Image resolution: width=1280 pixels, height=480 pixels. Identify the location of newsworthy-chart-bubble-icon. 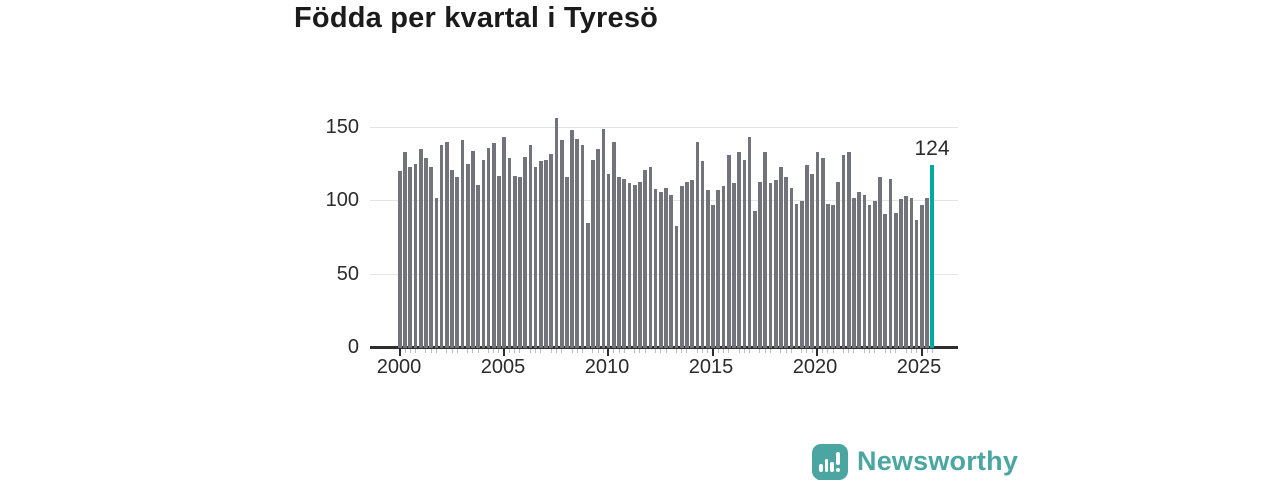
(830, 461).